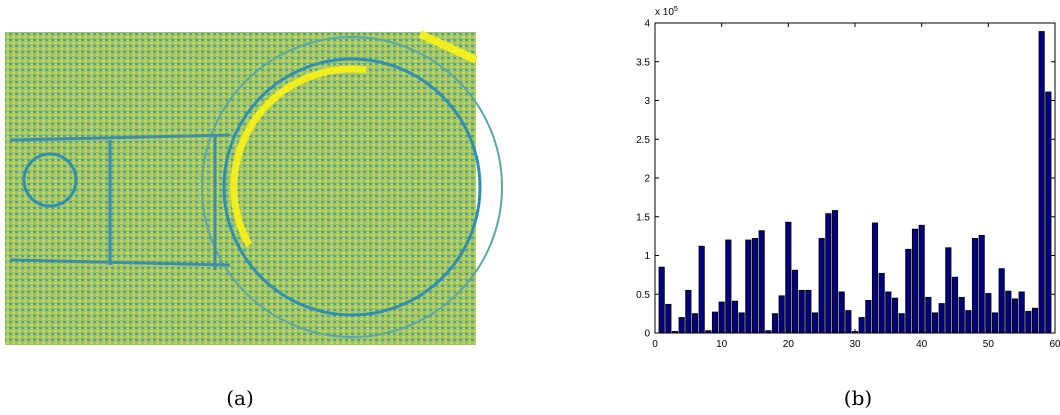 This screenshot has height=415, width=1060. What do you see at coordinates (643, 140) in the screenshot?
I see `y-tick-label: 2.5` at bounding box center [643, 140].